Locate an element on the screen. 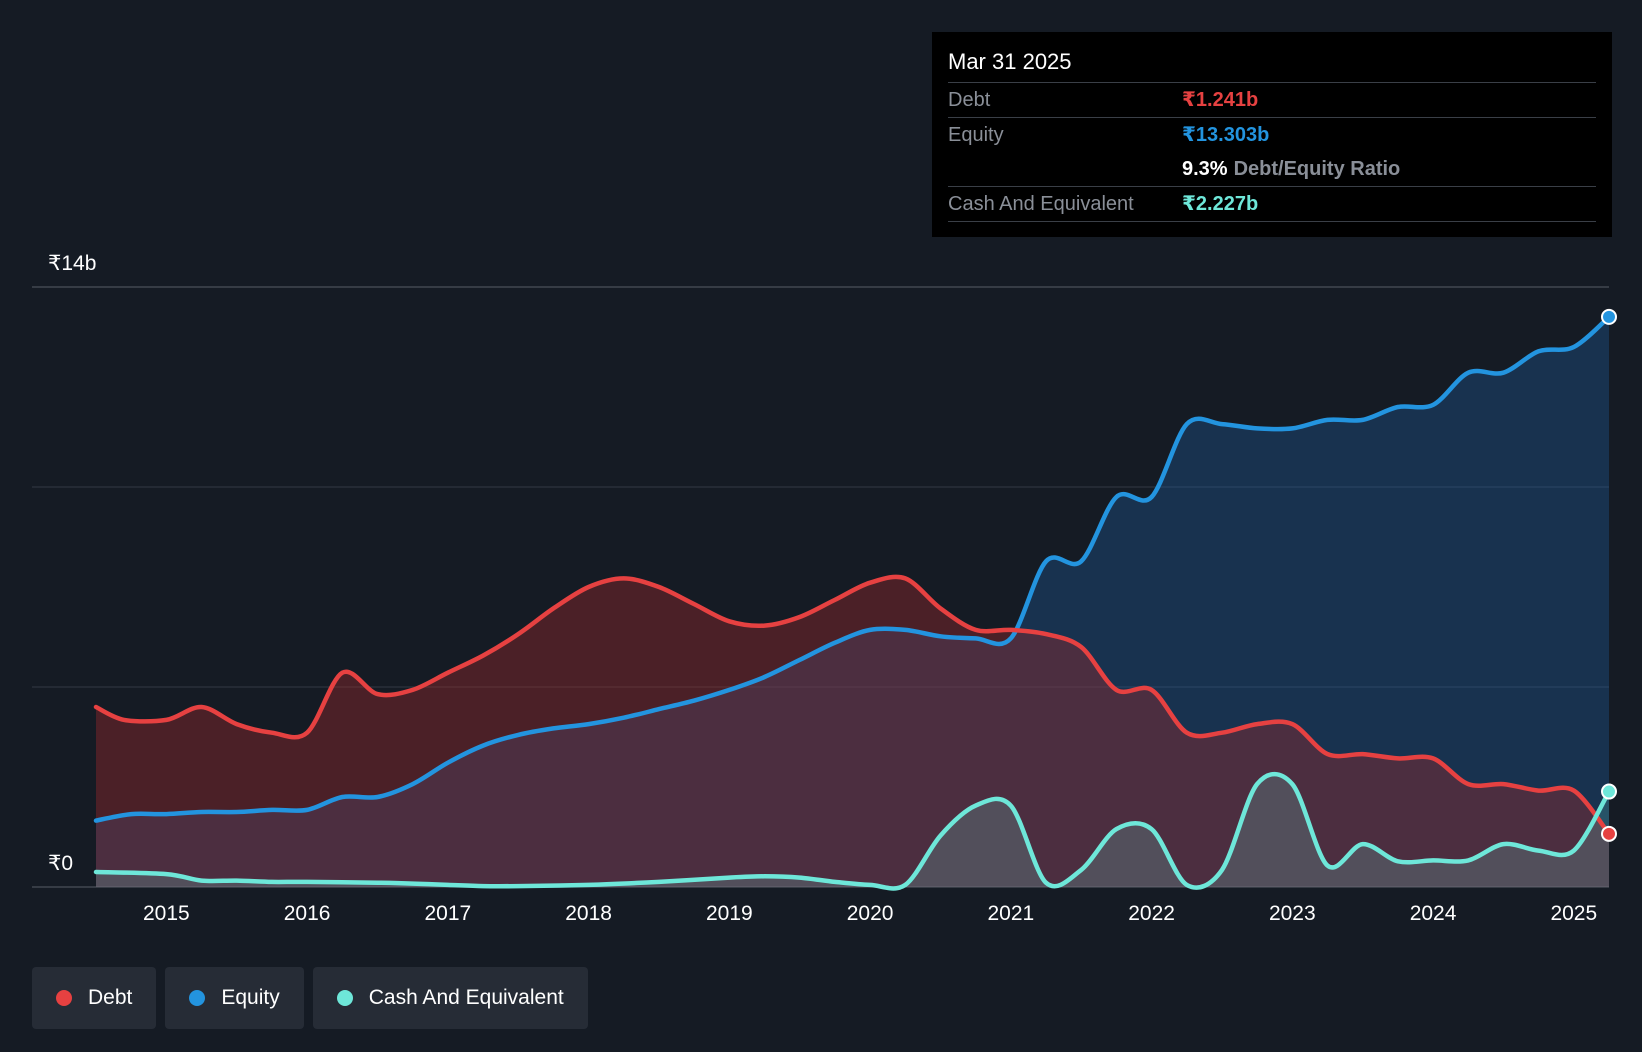 The width and height of the screenshot is (1642, 1052). x-tick-label: 2020 is located at coordinates (870, 913).